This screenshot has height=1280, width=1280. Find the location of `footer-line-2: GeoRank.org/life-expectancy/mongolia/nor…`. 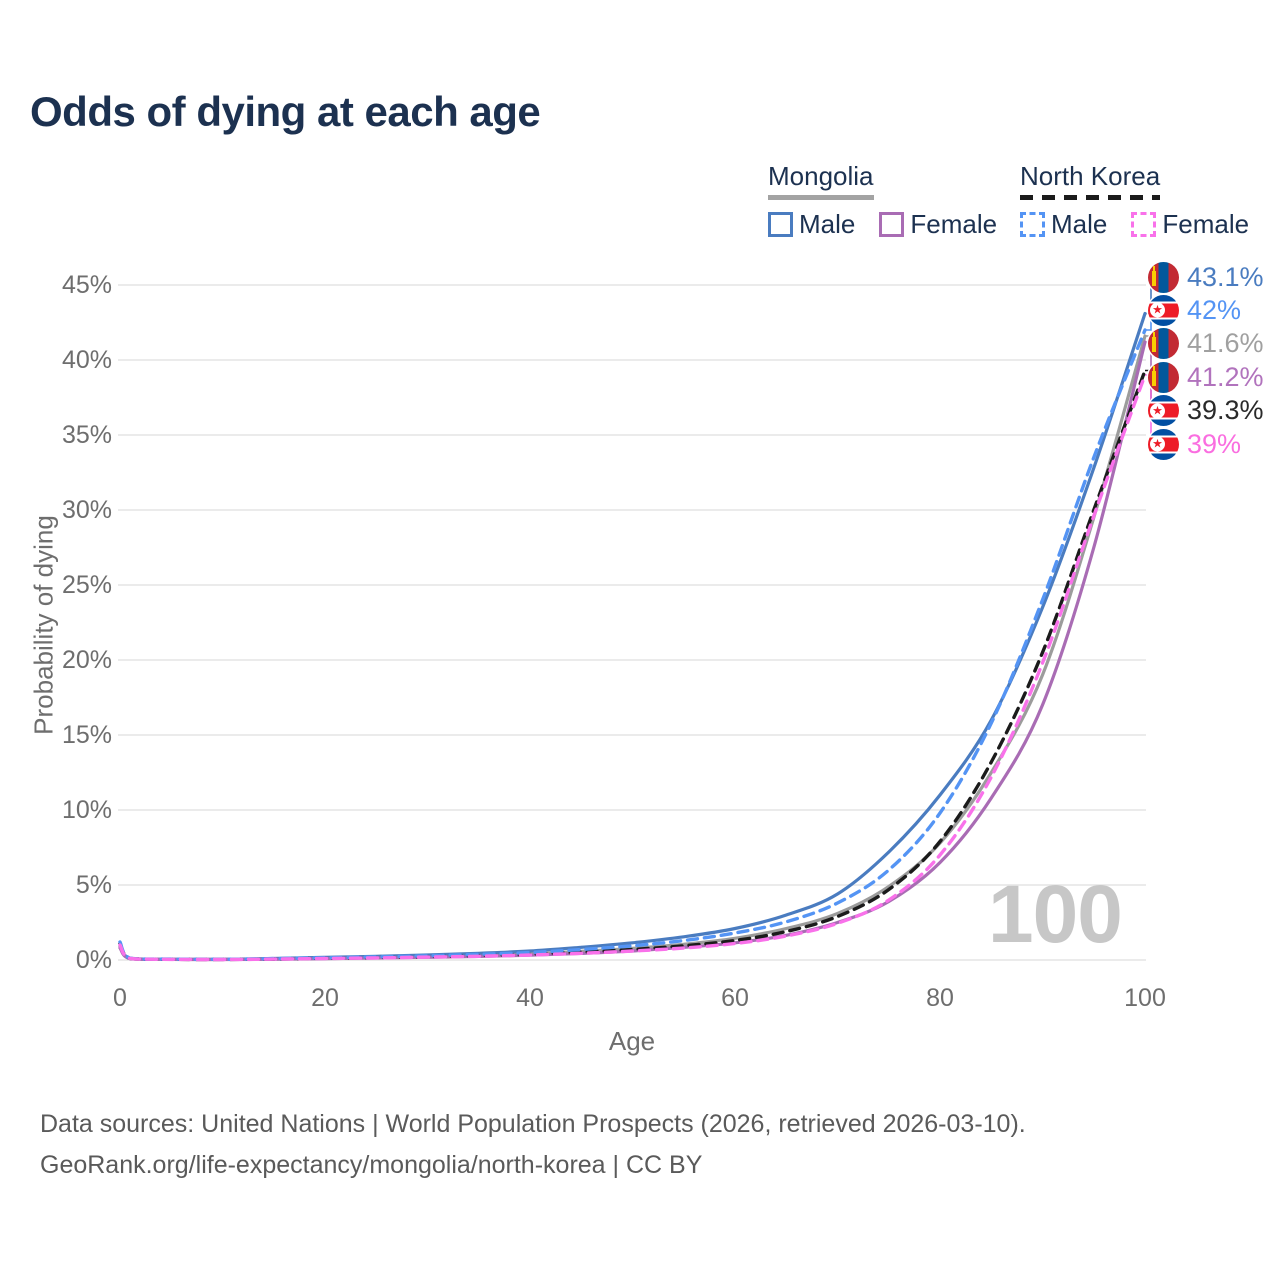

footer-line-2: GeoRank.org/life-expectancy/mongolia/nor… is located at coordinates (371, 1164).